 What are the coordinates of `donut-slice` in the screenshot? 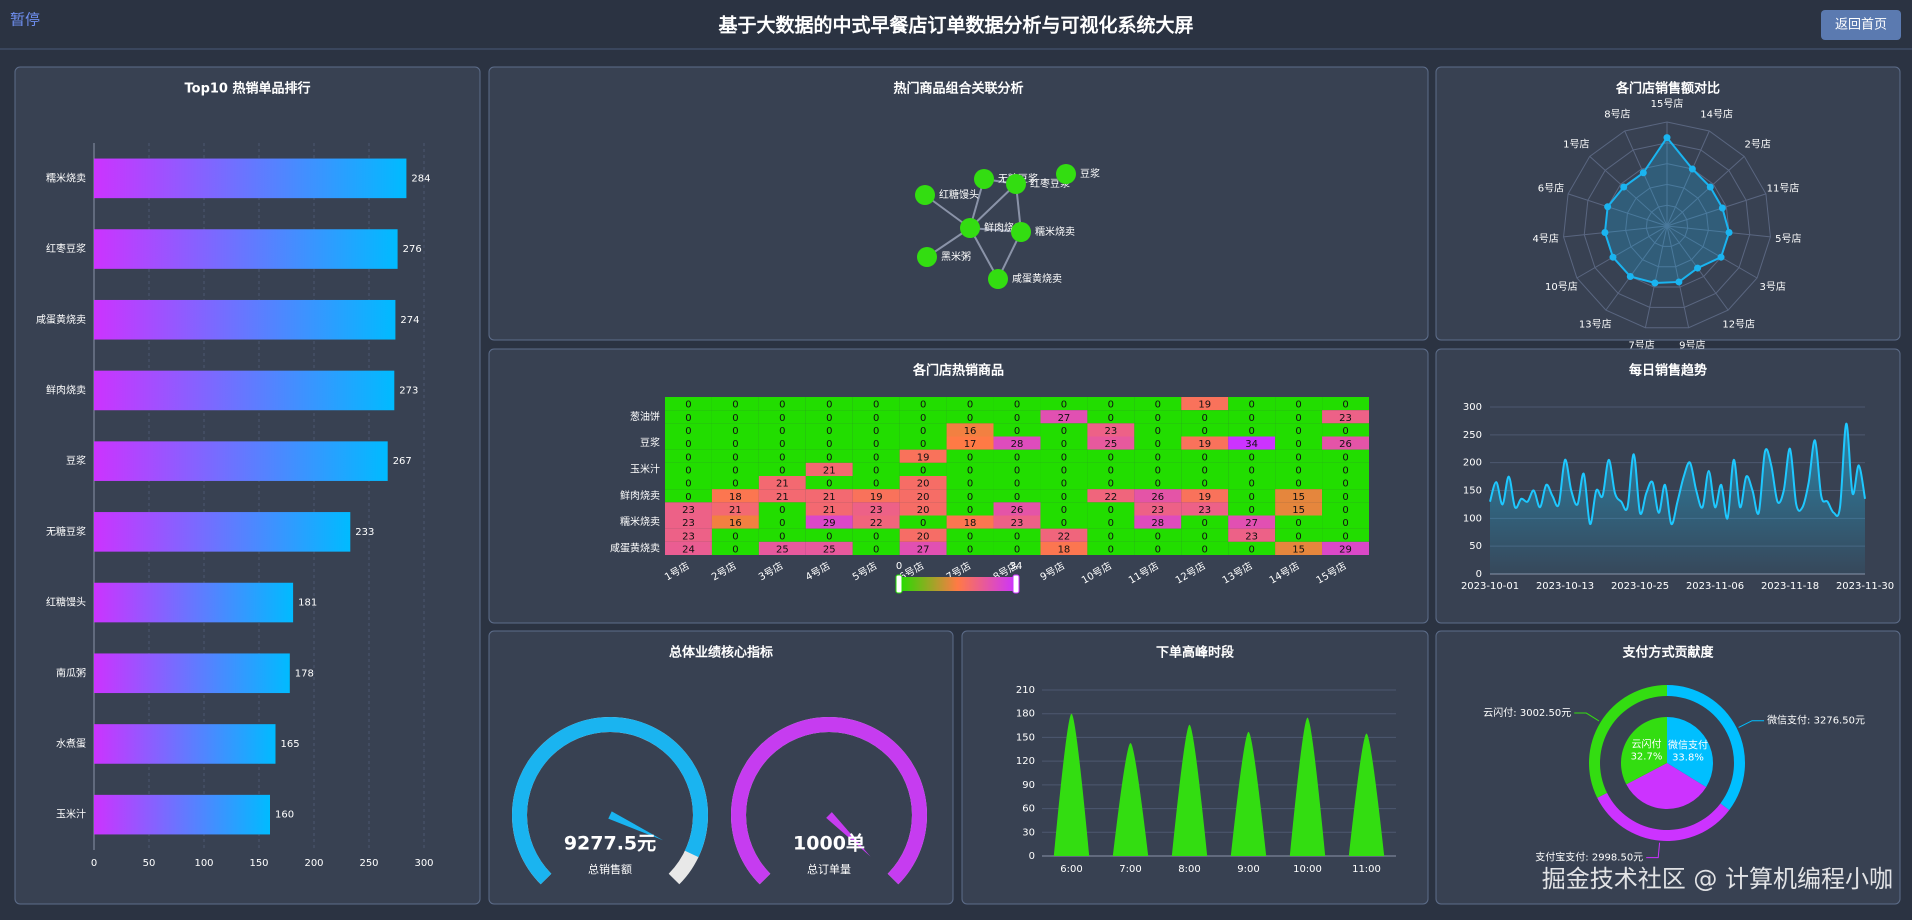 It's located at (1628, 741).